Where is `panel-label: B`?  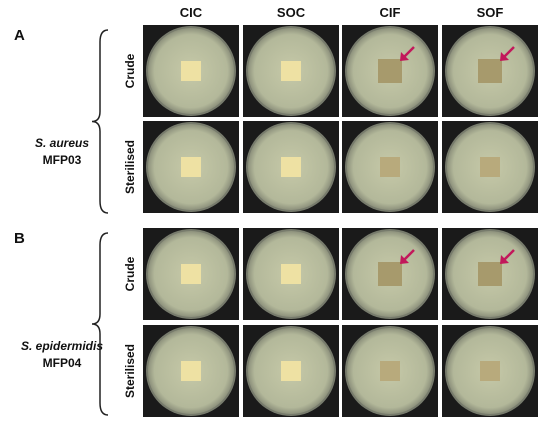 panel-label: B is located at coordinates (19, 238).